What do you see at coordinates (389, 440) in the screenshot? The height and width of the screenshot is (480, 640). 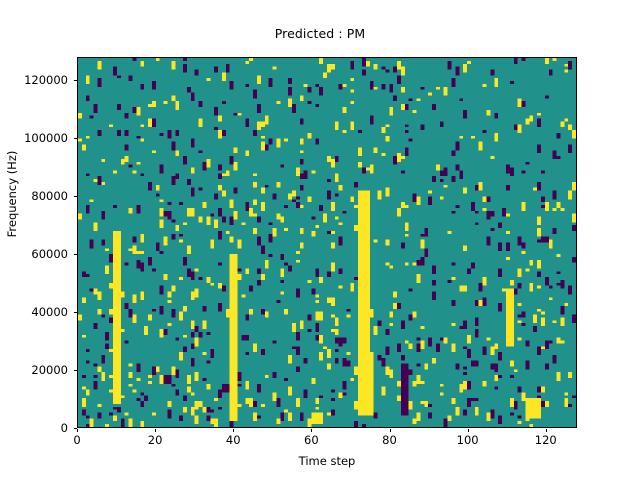 I see `x-tick-label: 80` at bounding box center [389, 440].